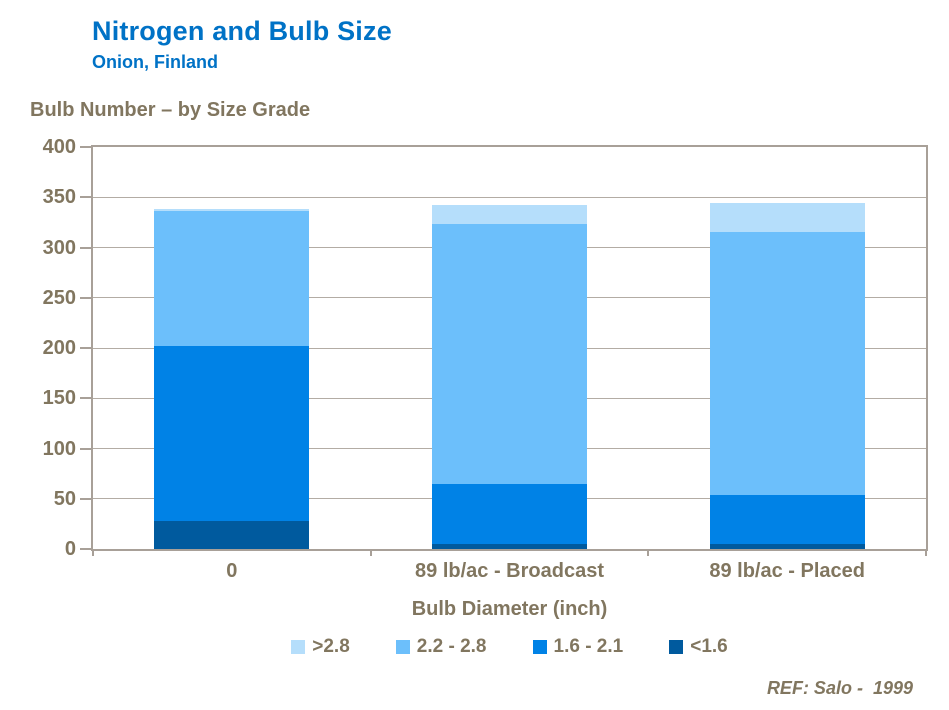  What do you see at coordinates (451, 646) in the screenshot?
I see `legend-label: 2.2 - 2.8` at bounding box center [451, 646].